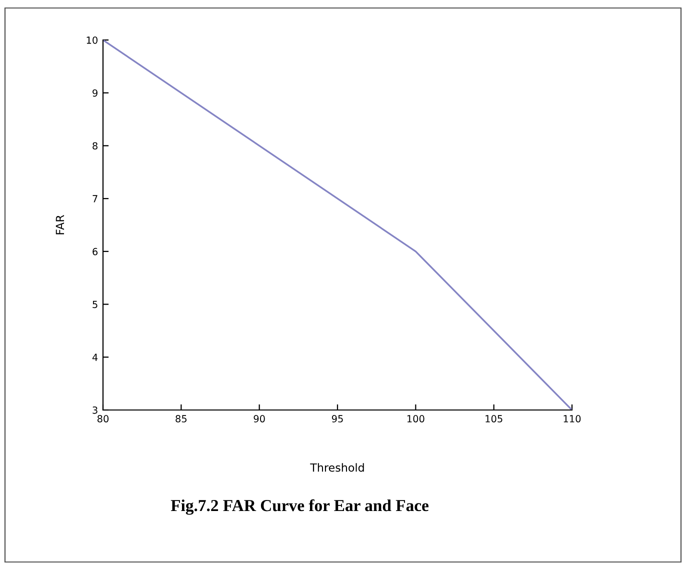  What do you see at coordinates (92, 40) in the screenshot?
I see `y-tick-label: 10` at bounding box center [92, 40].